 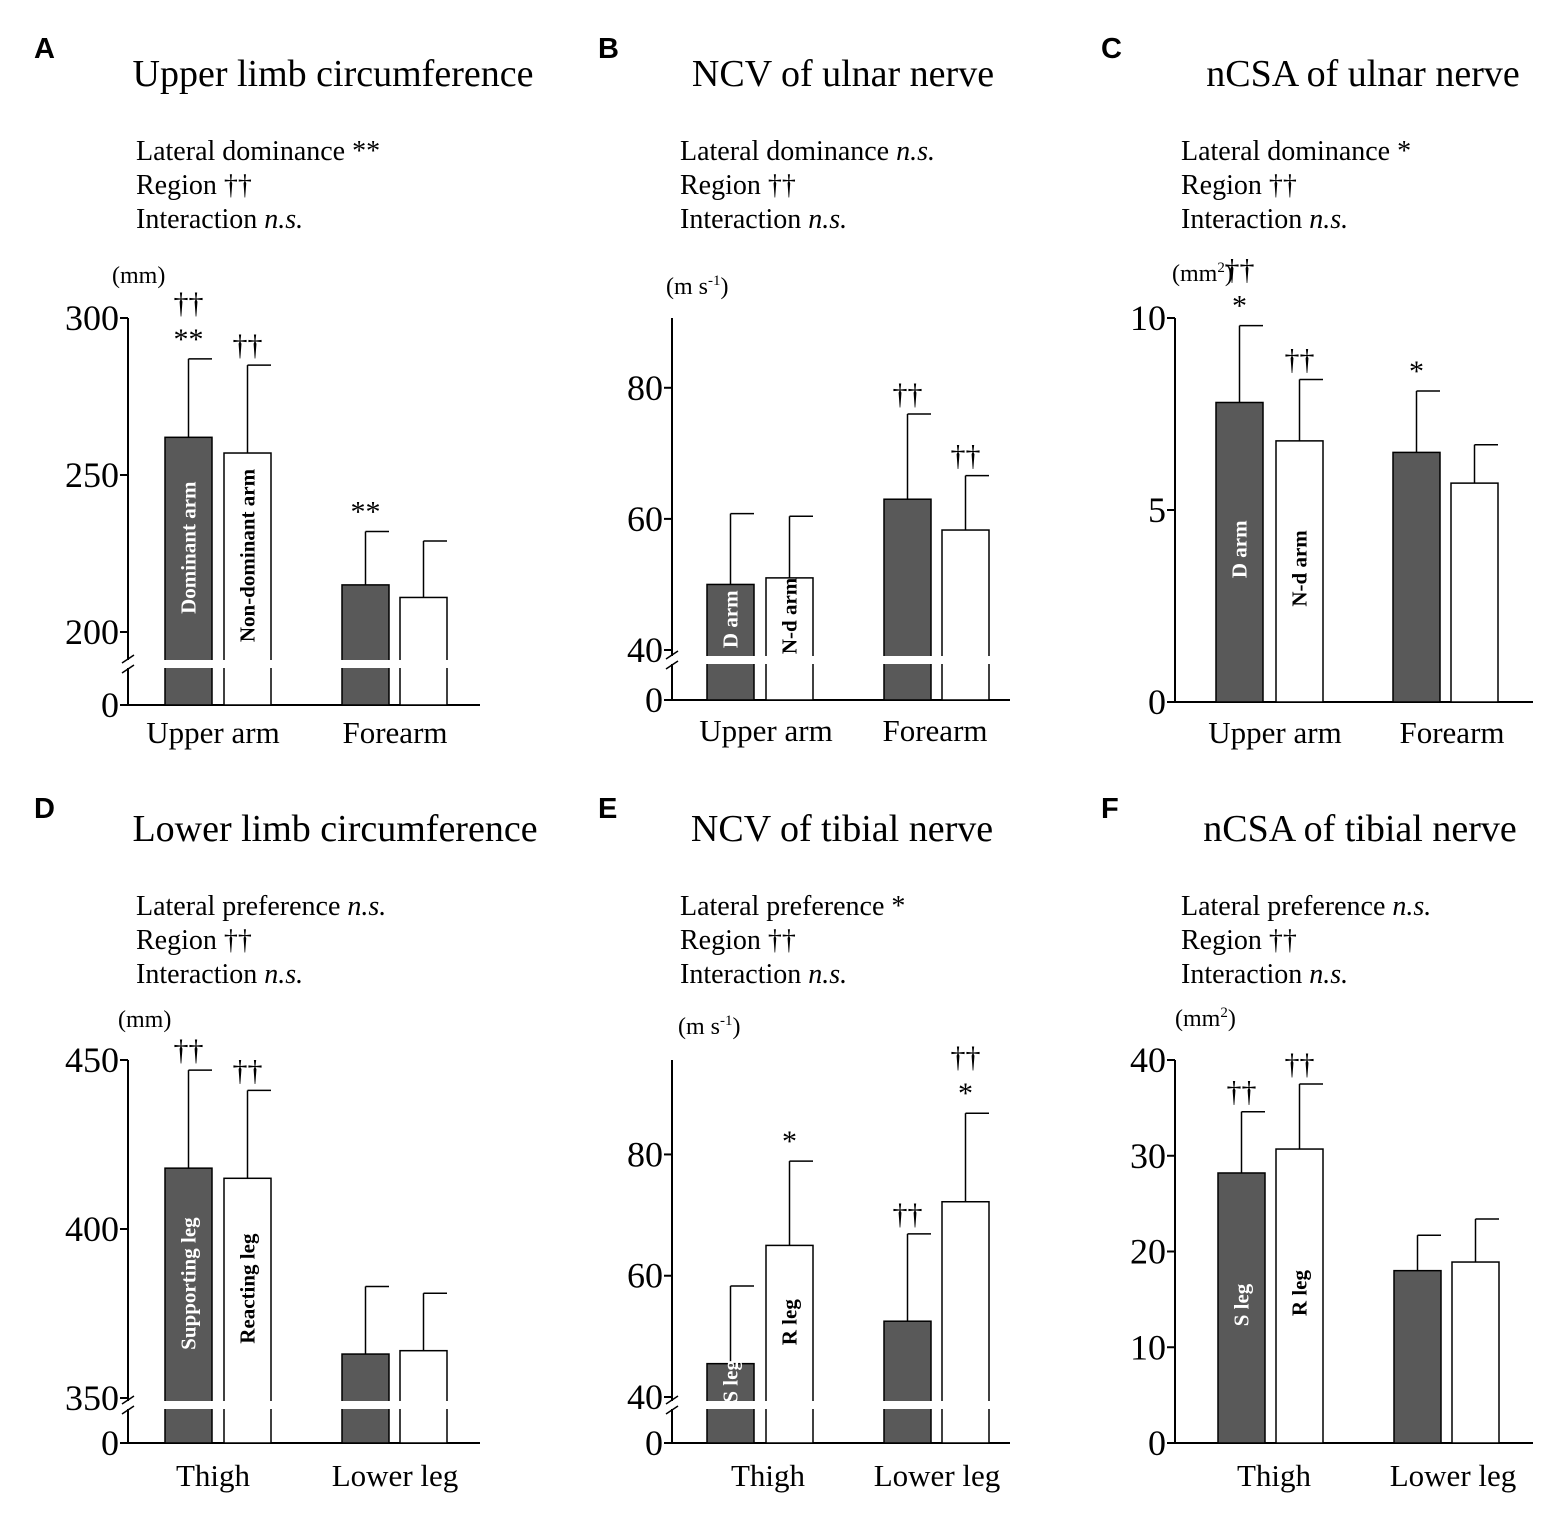 What do you see at coordinates (1240, 270) in the screenshot?
I see `chart-c-sig-mark-0-0-1: ††` at bounding box center [1240, 270].